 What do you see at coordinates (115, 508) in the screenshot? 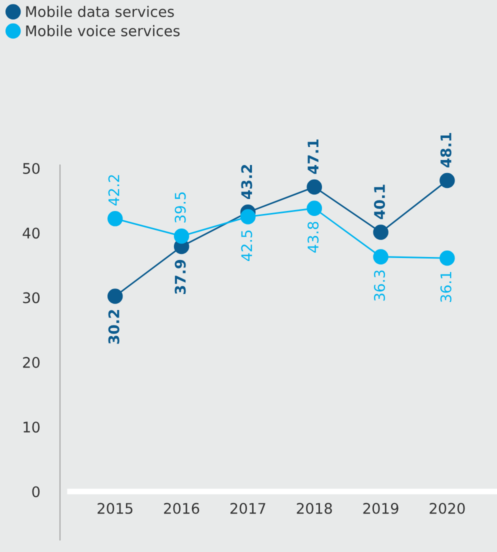
I see `x-tick-label: 2015` at bounding box center [115, 508].